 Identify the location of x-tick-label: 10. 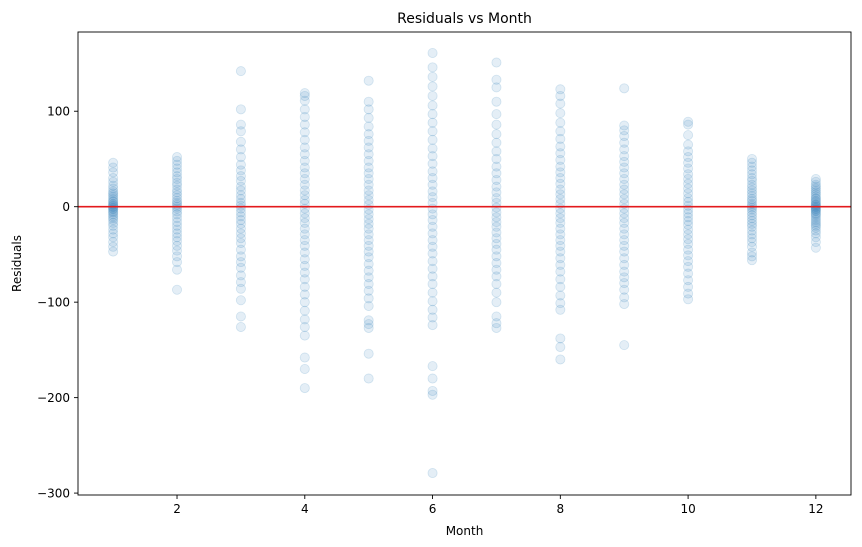
(687, 509).